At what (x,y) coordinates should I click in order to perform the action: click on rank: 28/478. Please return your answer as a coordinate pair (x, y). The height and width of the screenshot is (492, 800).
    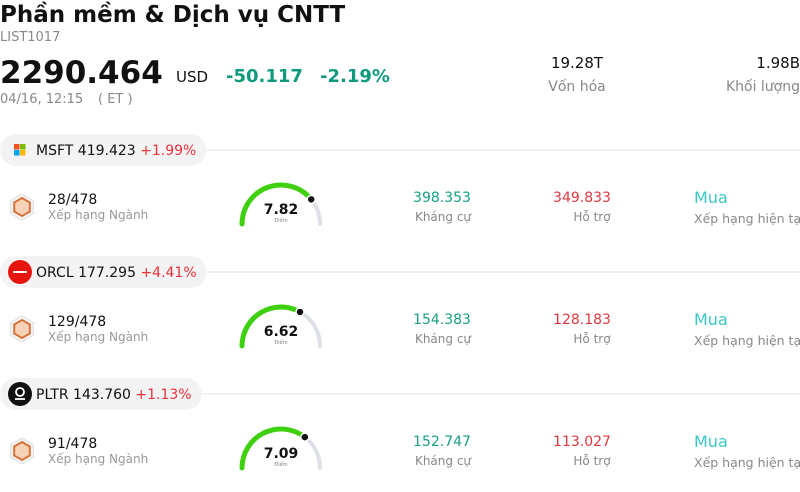
    Looking at the image, I should click on (72, 200).